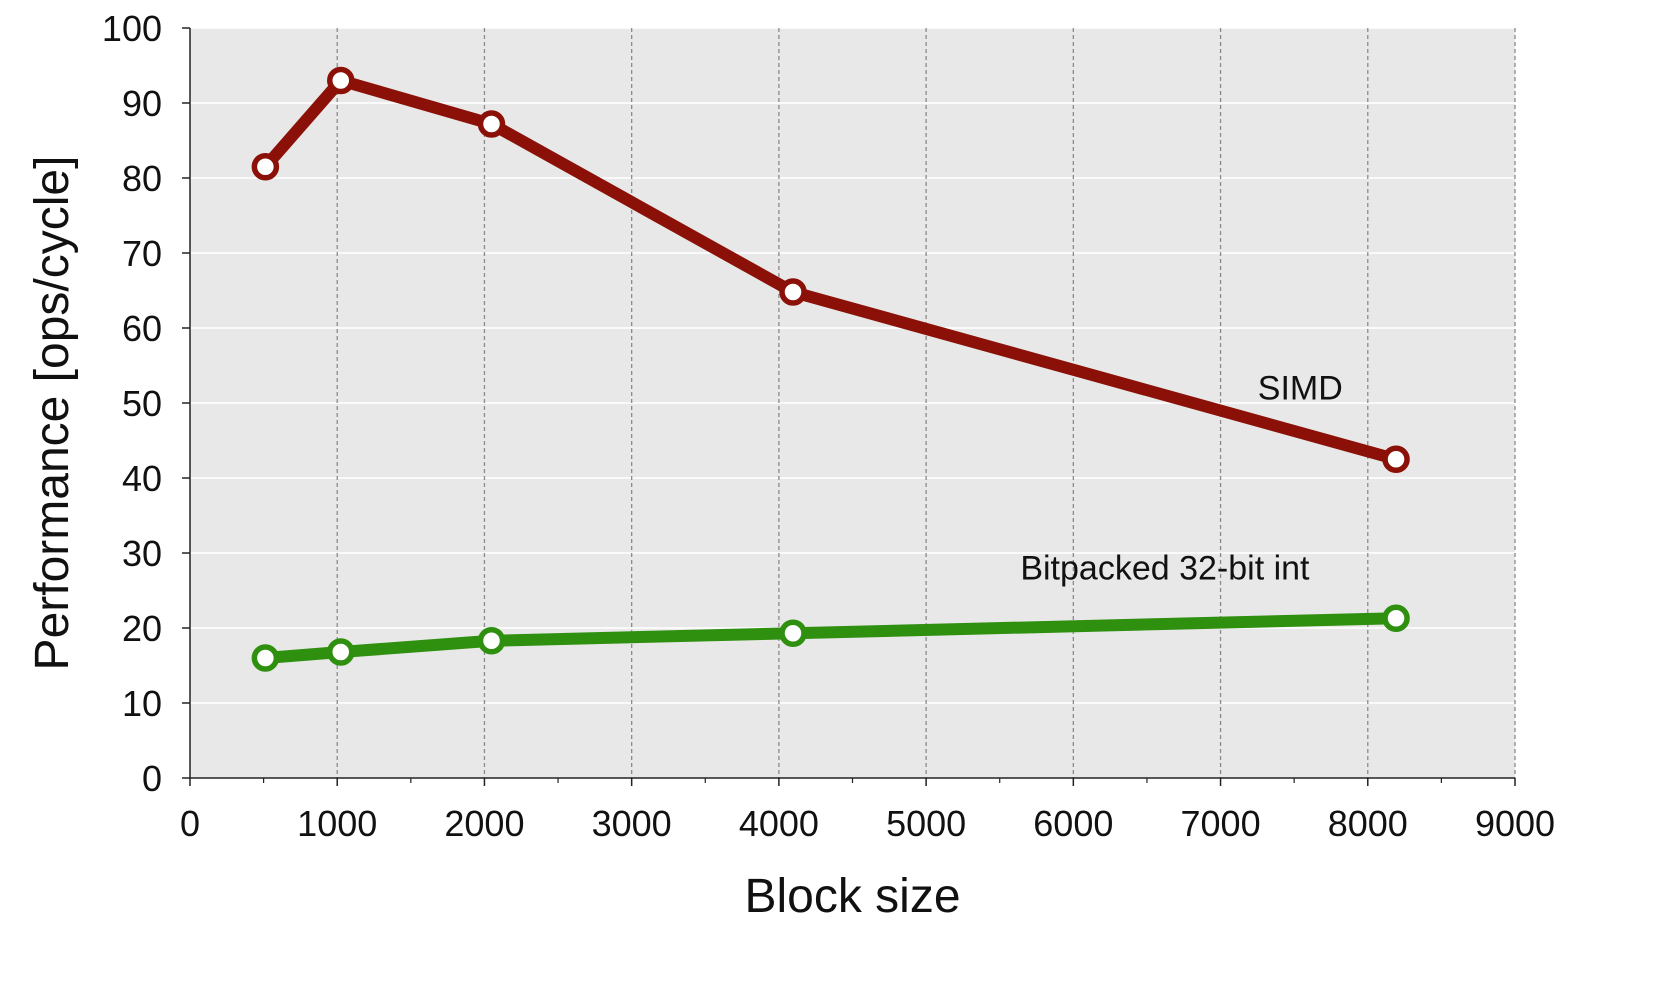 The height and width of the screenshot is (994, 1680). Describe the element at coordinates (926, 823) in the screenshot. I see `x-tick-label: 5000` at that location.